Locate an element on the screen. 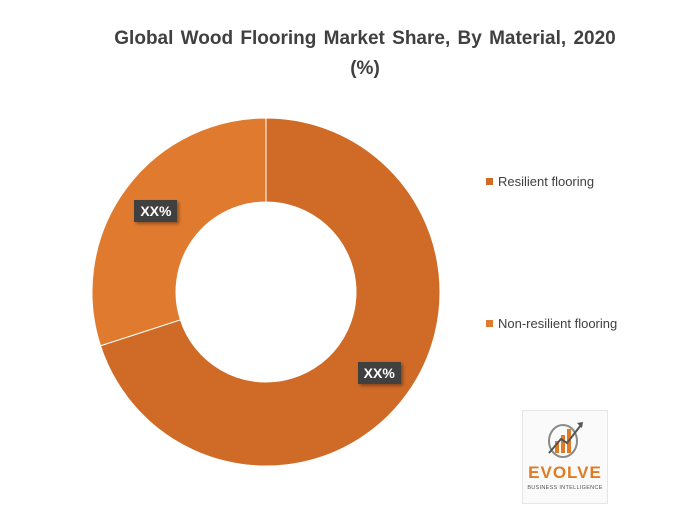 The width and height of the screenshot is (700, 512). data-label-resilient: XX% is located at coordinates (379, 373).